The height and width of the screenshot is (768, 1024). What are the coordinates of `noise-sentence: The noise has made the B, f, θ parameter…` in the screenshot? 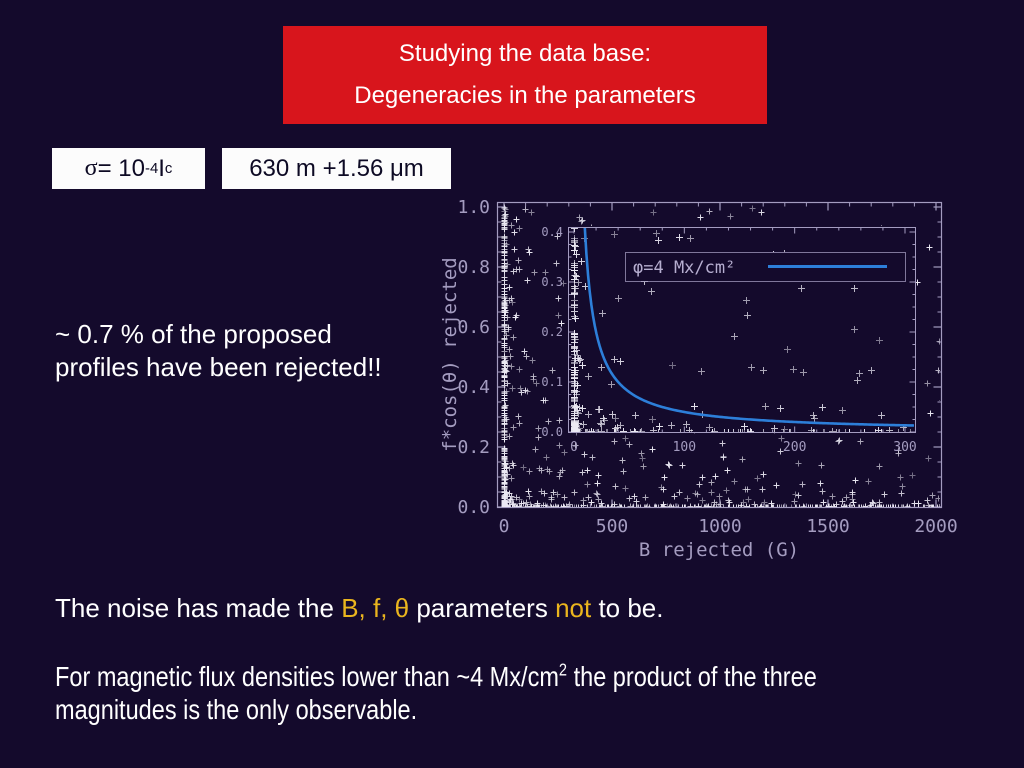 It's located at (359, 608).